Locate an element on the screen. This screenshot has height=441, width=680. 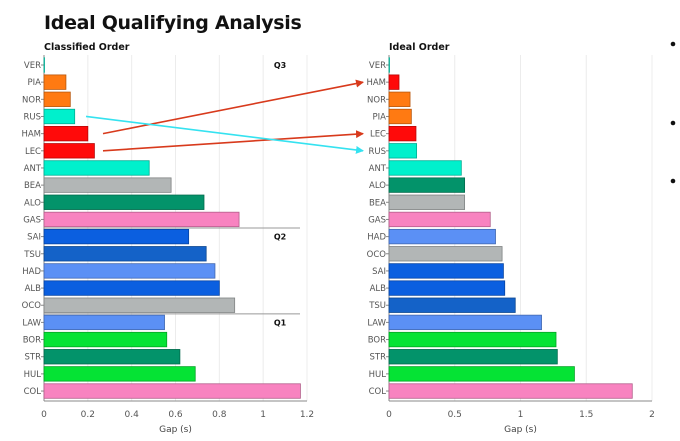
arrow-ham is located at coordinates (233, 107).